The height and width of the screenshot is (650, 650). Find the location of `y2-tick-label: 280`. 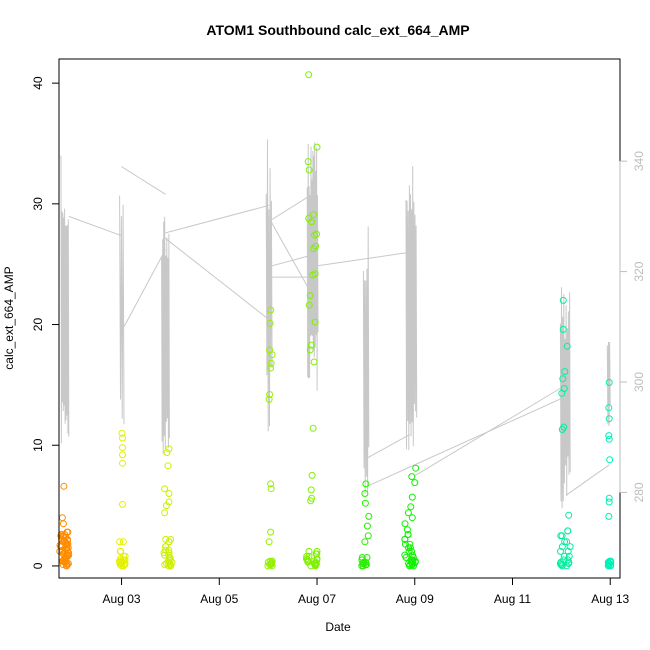

y2-tick-label: 280 is located at coordinates (639, 492).